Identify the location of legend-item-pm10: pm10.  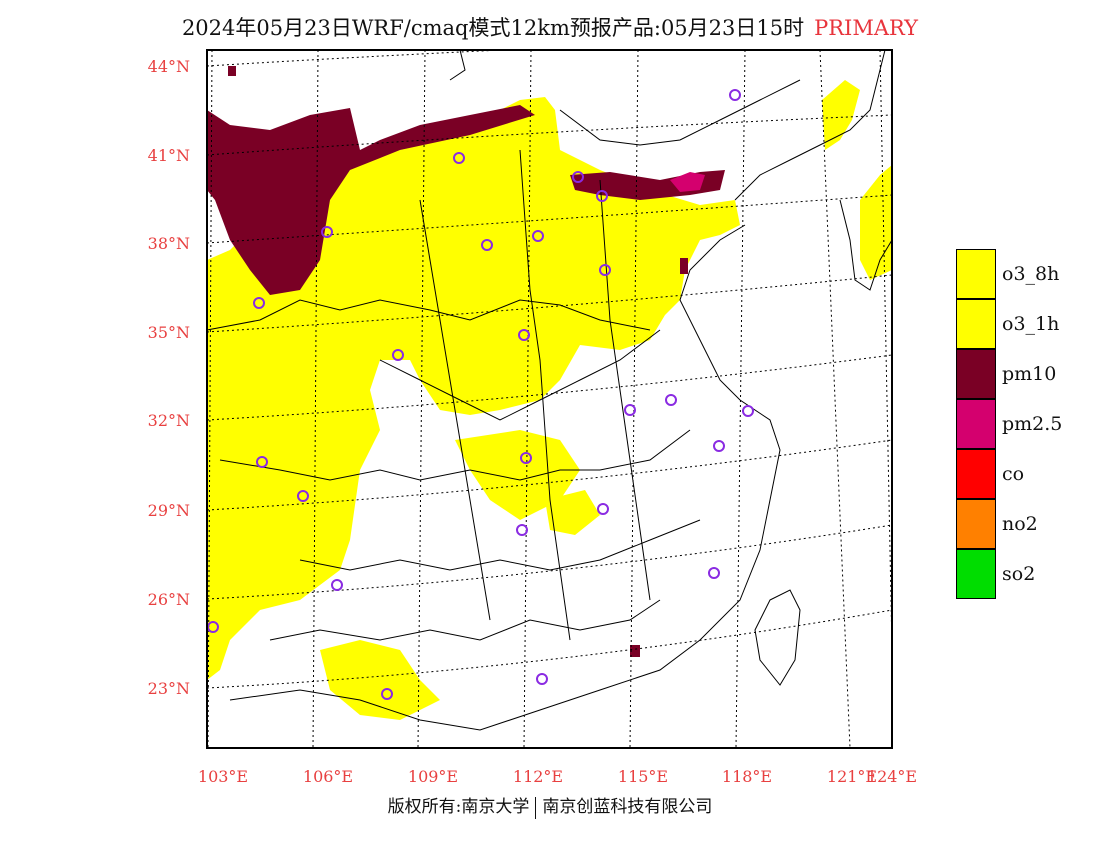
(1016, 374).